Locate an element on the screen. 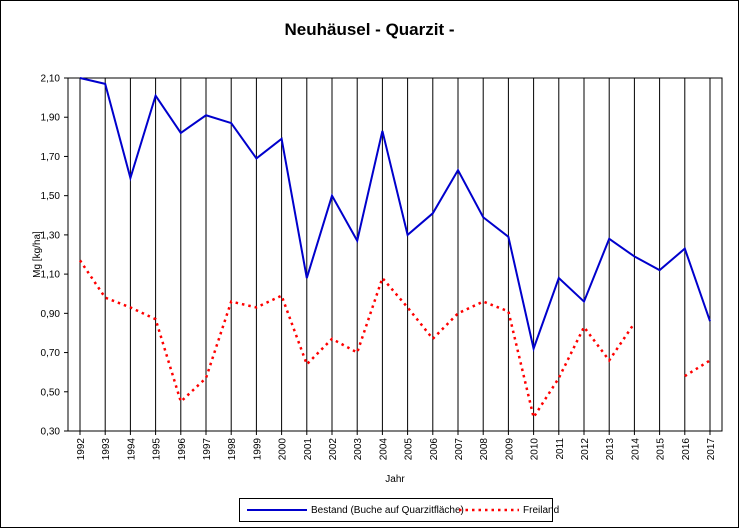 Image resolution: width=739 pixels, height=528 pixels. legend-label-freiland: Freiland is located at coordinates (541, 510).